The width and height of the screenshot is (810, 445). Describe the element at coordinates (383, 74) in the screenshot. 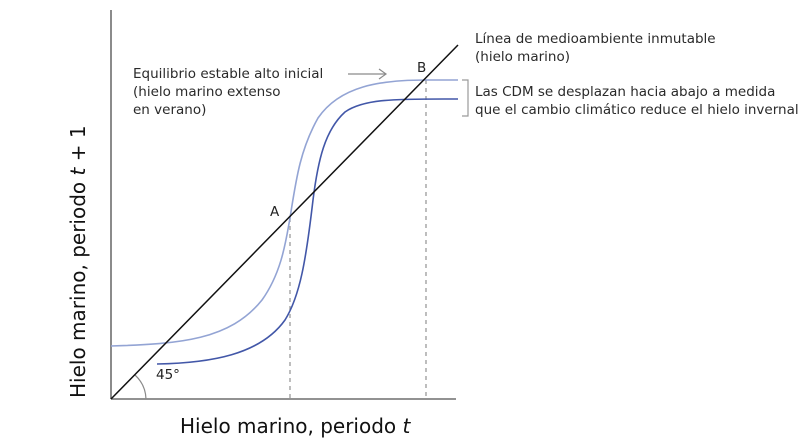

I see `arrow-head-icon` at that location.